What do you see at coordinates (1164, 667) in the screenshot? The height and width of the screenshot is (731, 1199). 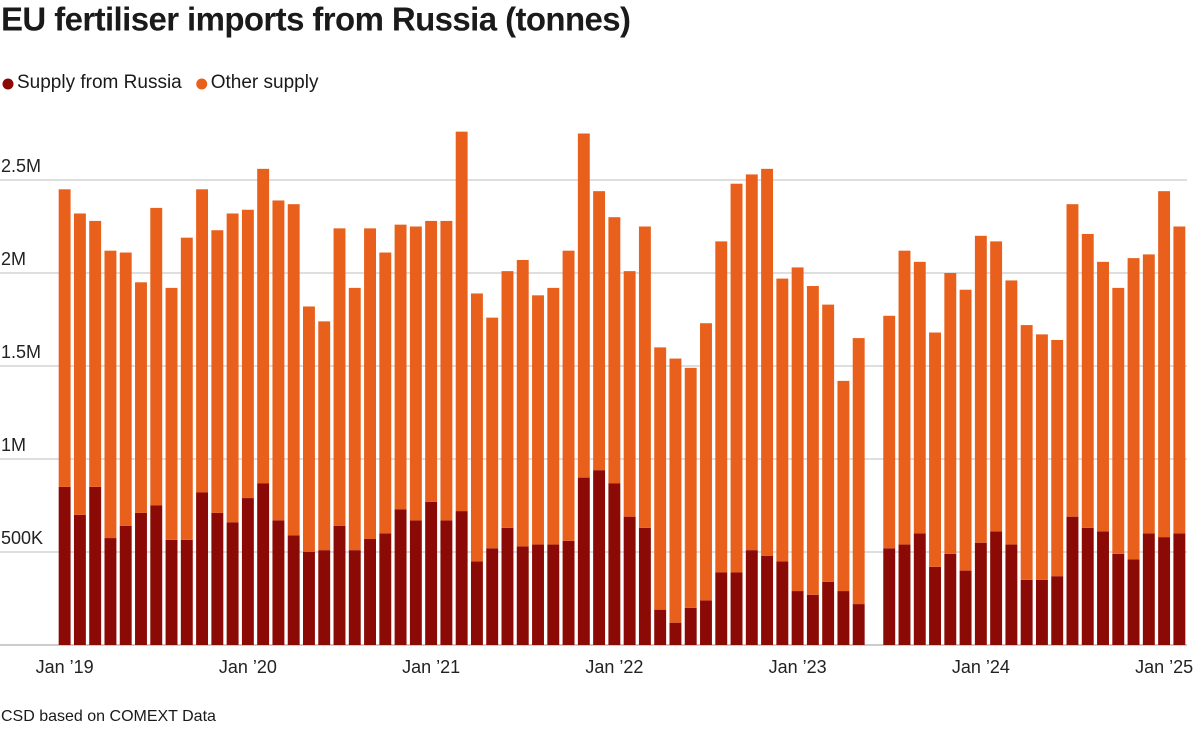 I see `x-tick-label: Jan ’25` at bounding box center [1164, 667].